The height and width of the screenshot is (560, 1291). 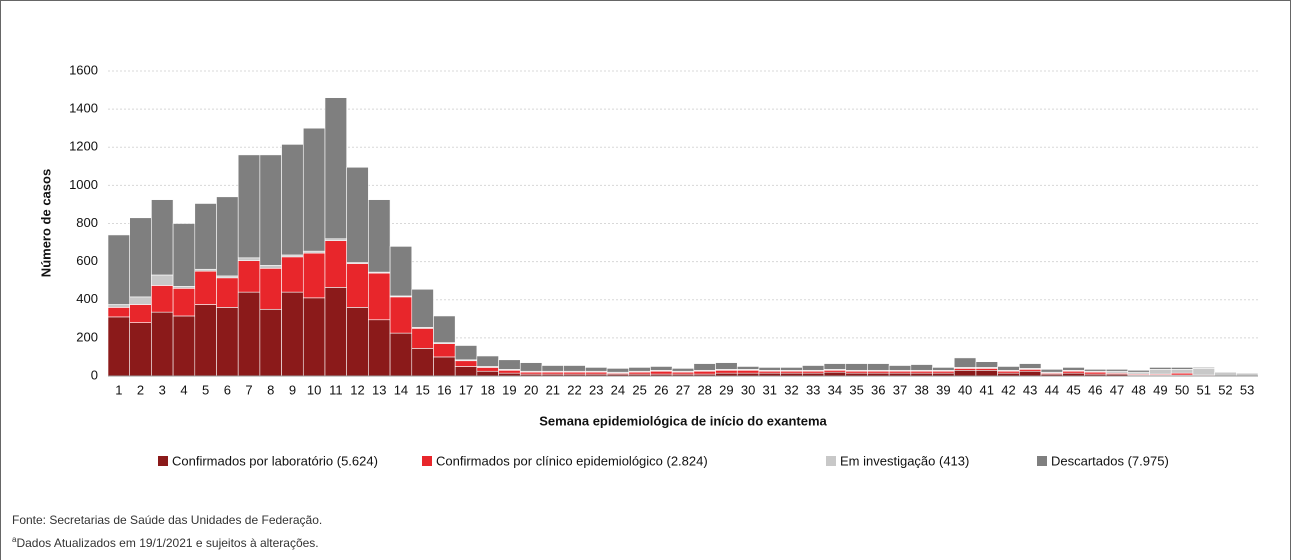 I want to click on x-tick-label: 5, so click(x=205, y=389).